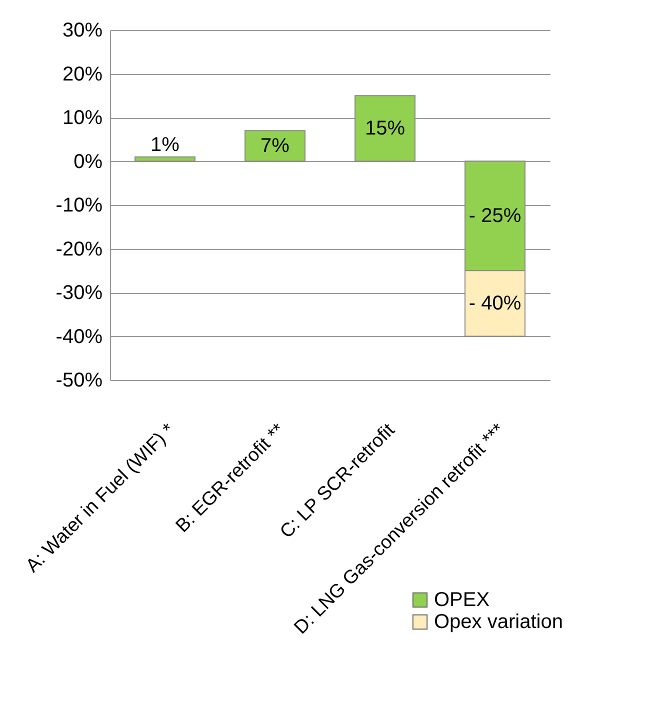 This screenshot has width=654, height=711. I want to click on y-tick-label: -10%, so click(79, 205).